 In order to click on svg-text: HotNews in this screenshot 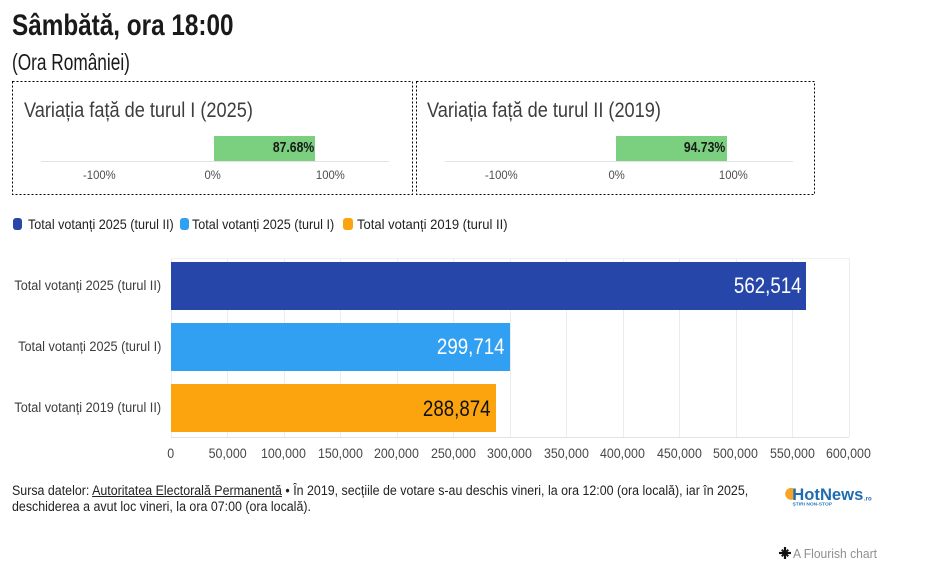, I will do `click(827, 495)`.